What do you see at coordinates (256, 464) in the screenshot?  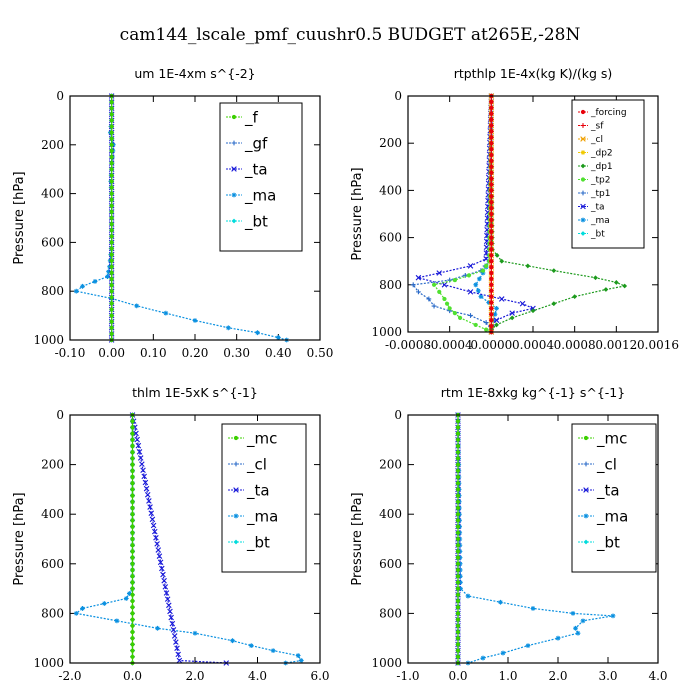 I see `legend-label: _cl` at bounding box center [256, 464].